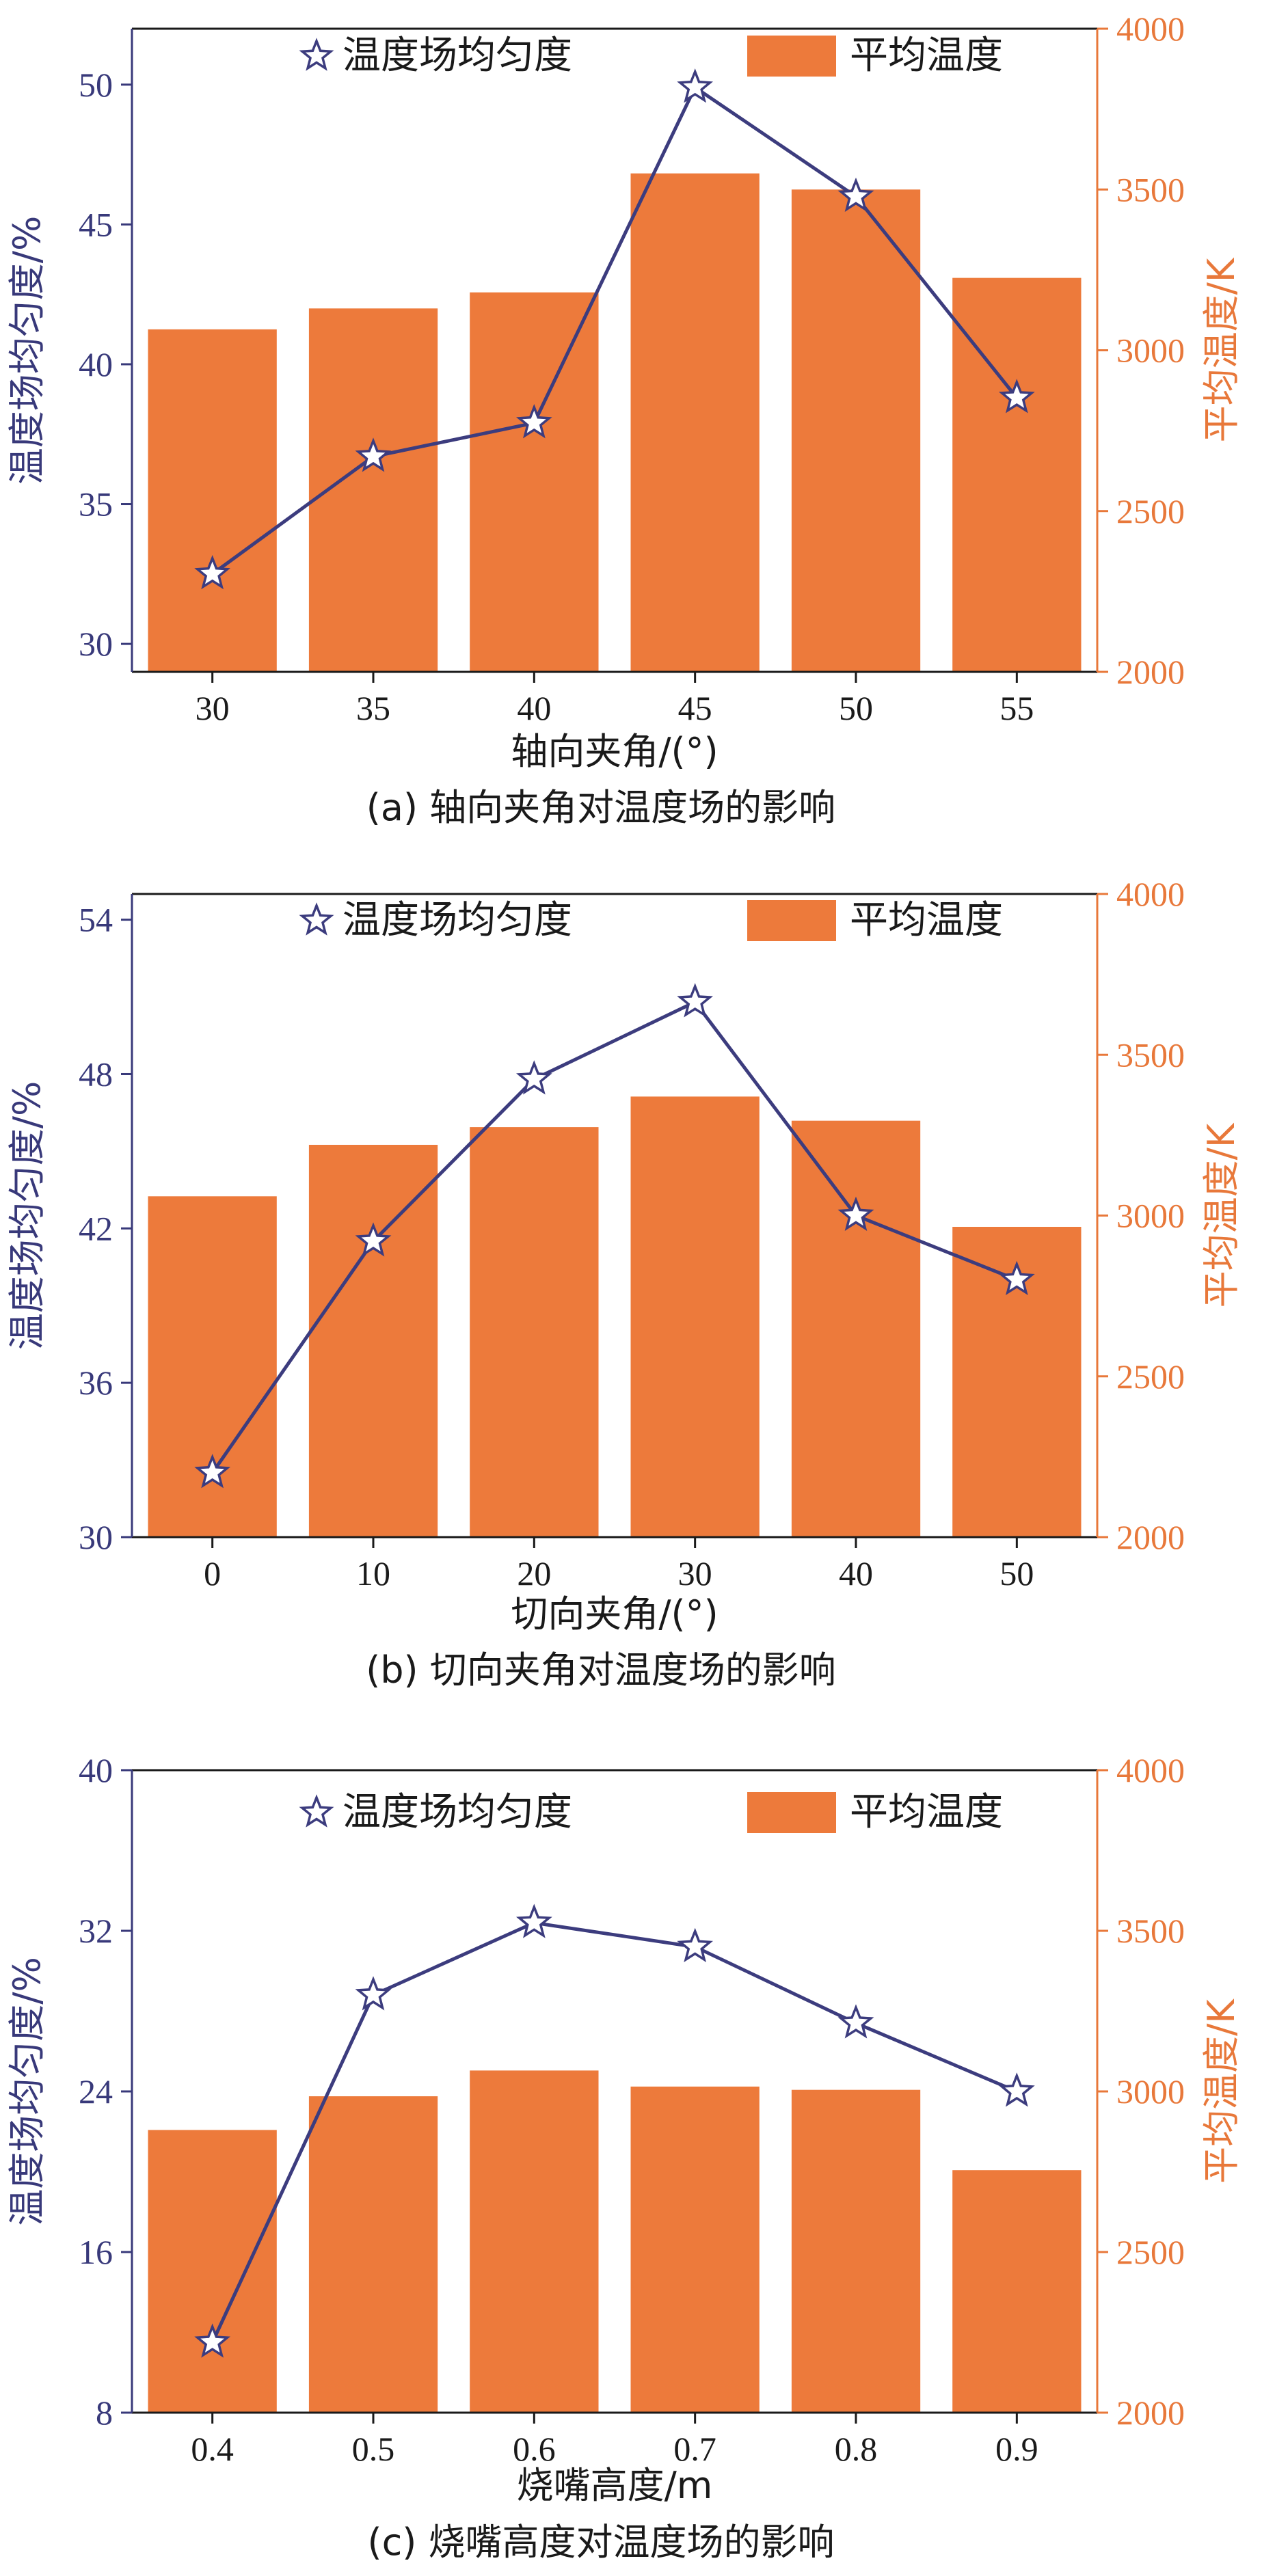  What do you see at coordinates (96, 2252) in the screenshot?
I see `left-tick-label: 16` at bounding box center [96, 2252].